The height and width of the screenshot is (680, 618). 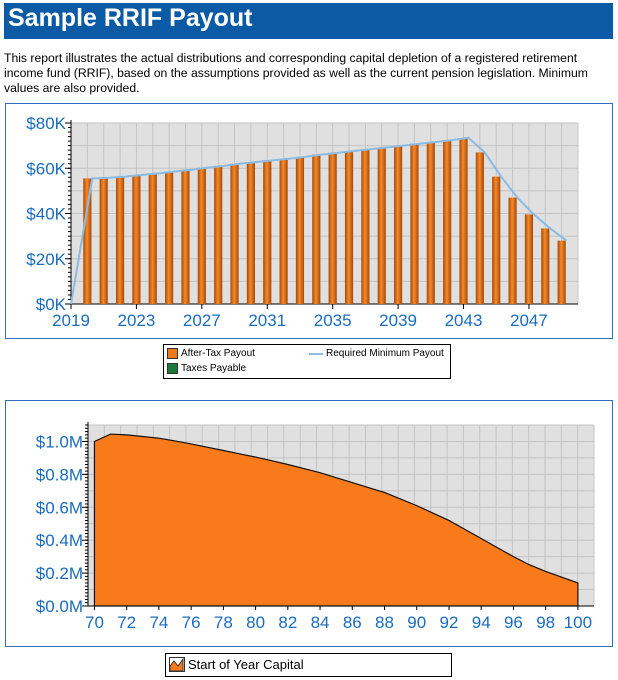 What do you see at coordinates (352, 622) in the screenshot?
I see `x-tick-label: 86` at bounding box center [352, 622].